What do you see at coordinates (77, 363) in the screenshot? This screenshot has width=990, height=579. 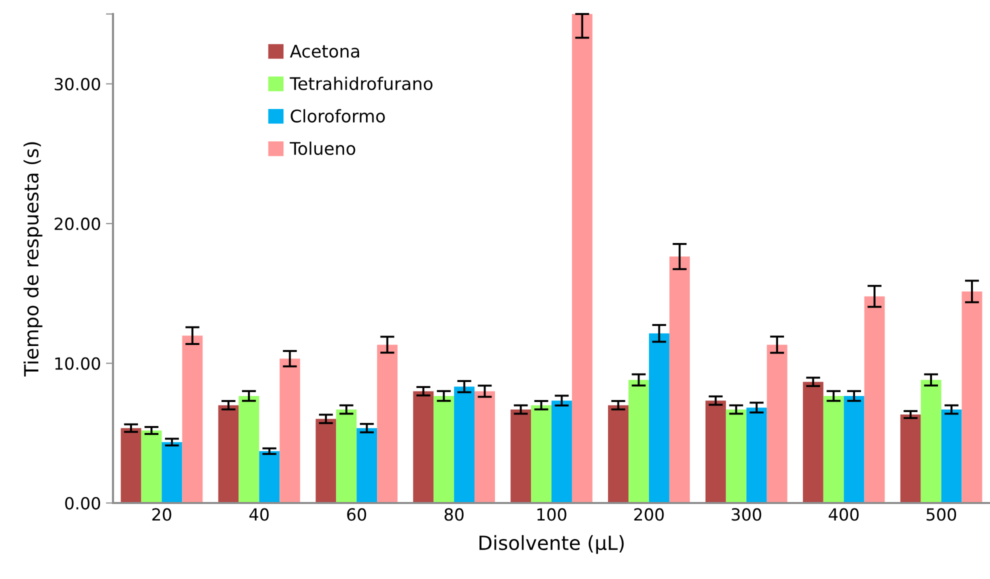 I see `y-tick-label: 10.00` at bounding box center [77, 363].